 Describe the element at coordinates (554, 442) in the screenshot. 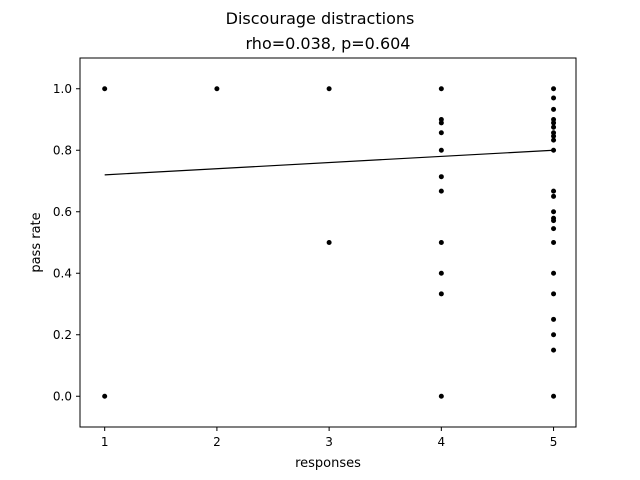

I see `x-tick-label: 5` at that location.